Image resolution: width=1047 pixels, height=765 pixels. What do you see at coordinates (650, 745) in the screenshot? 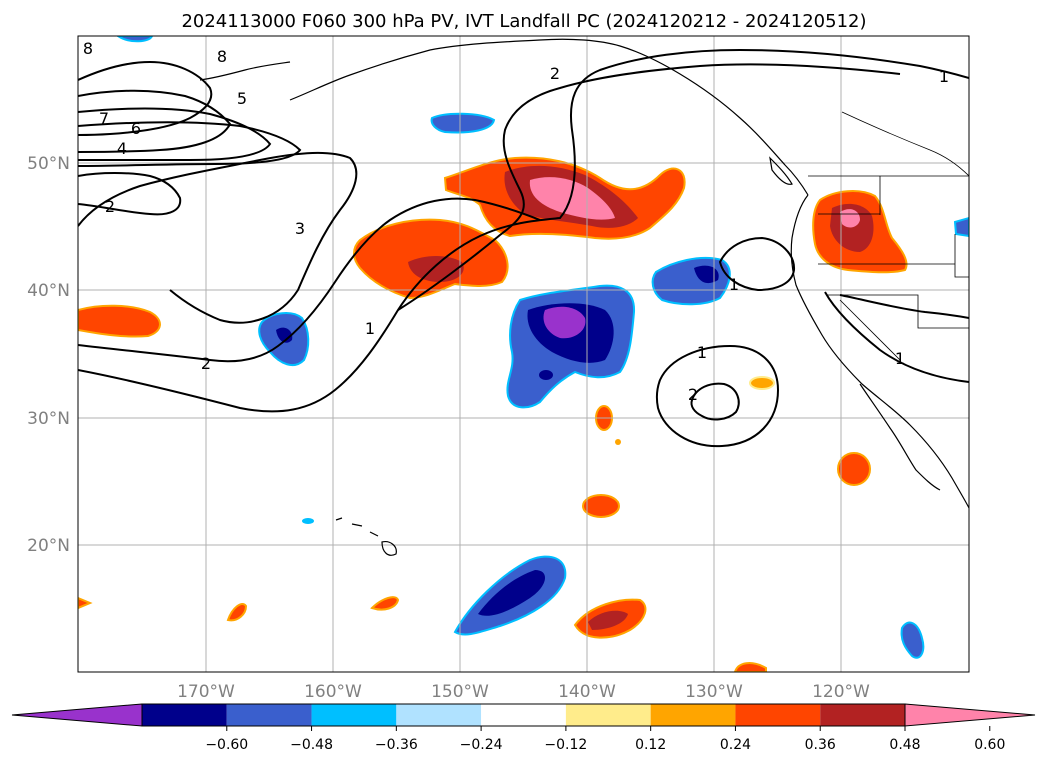
I see `colorbar-tick-label: 0.12` at bounding box center [650, 745].